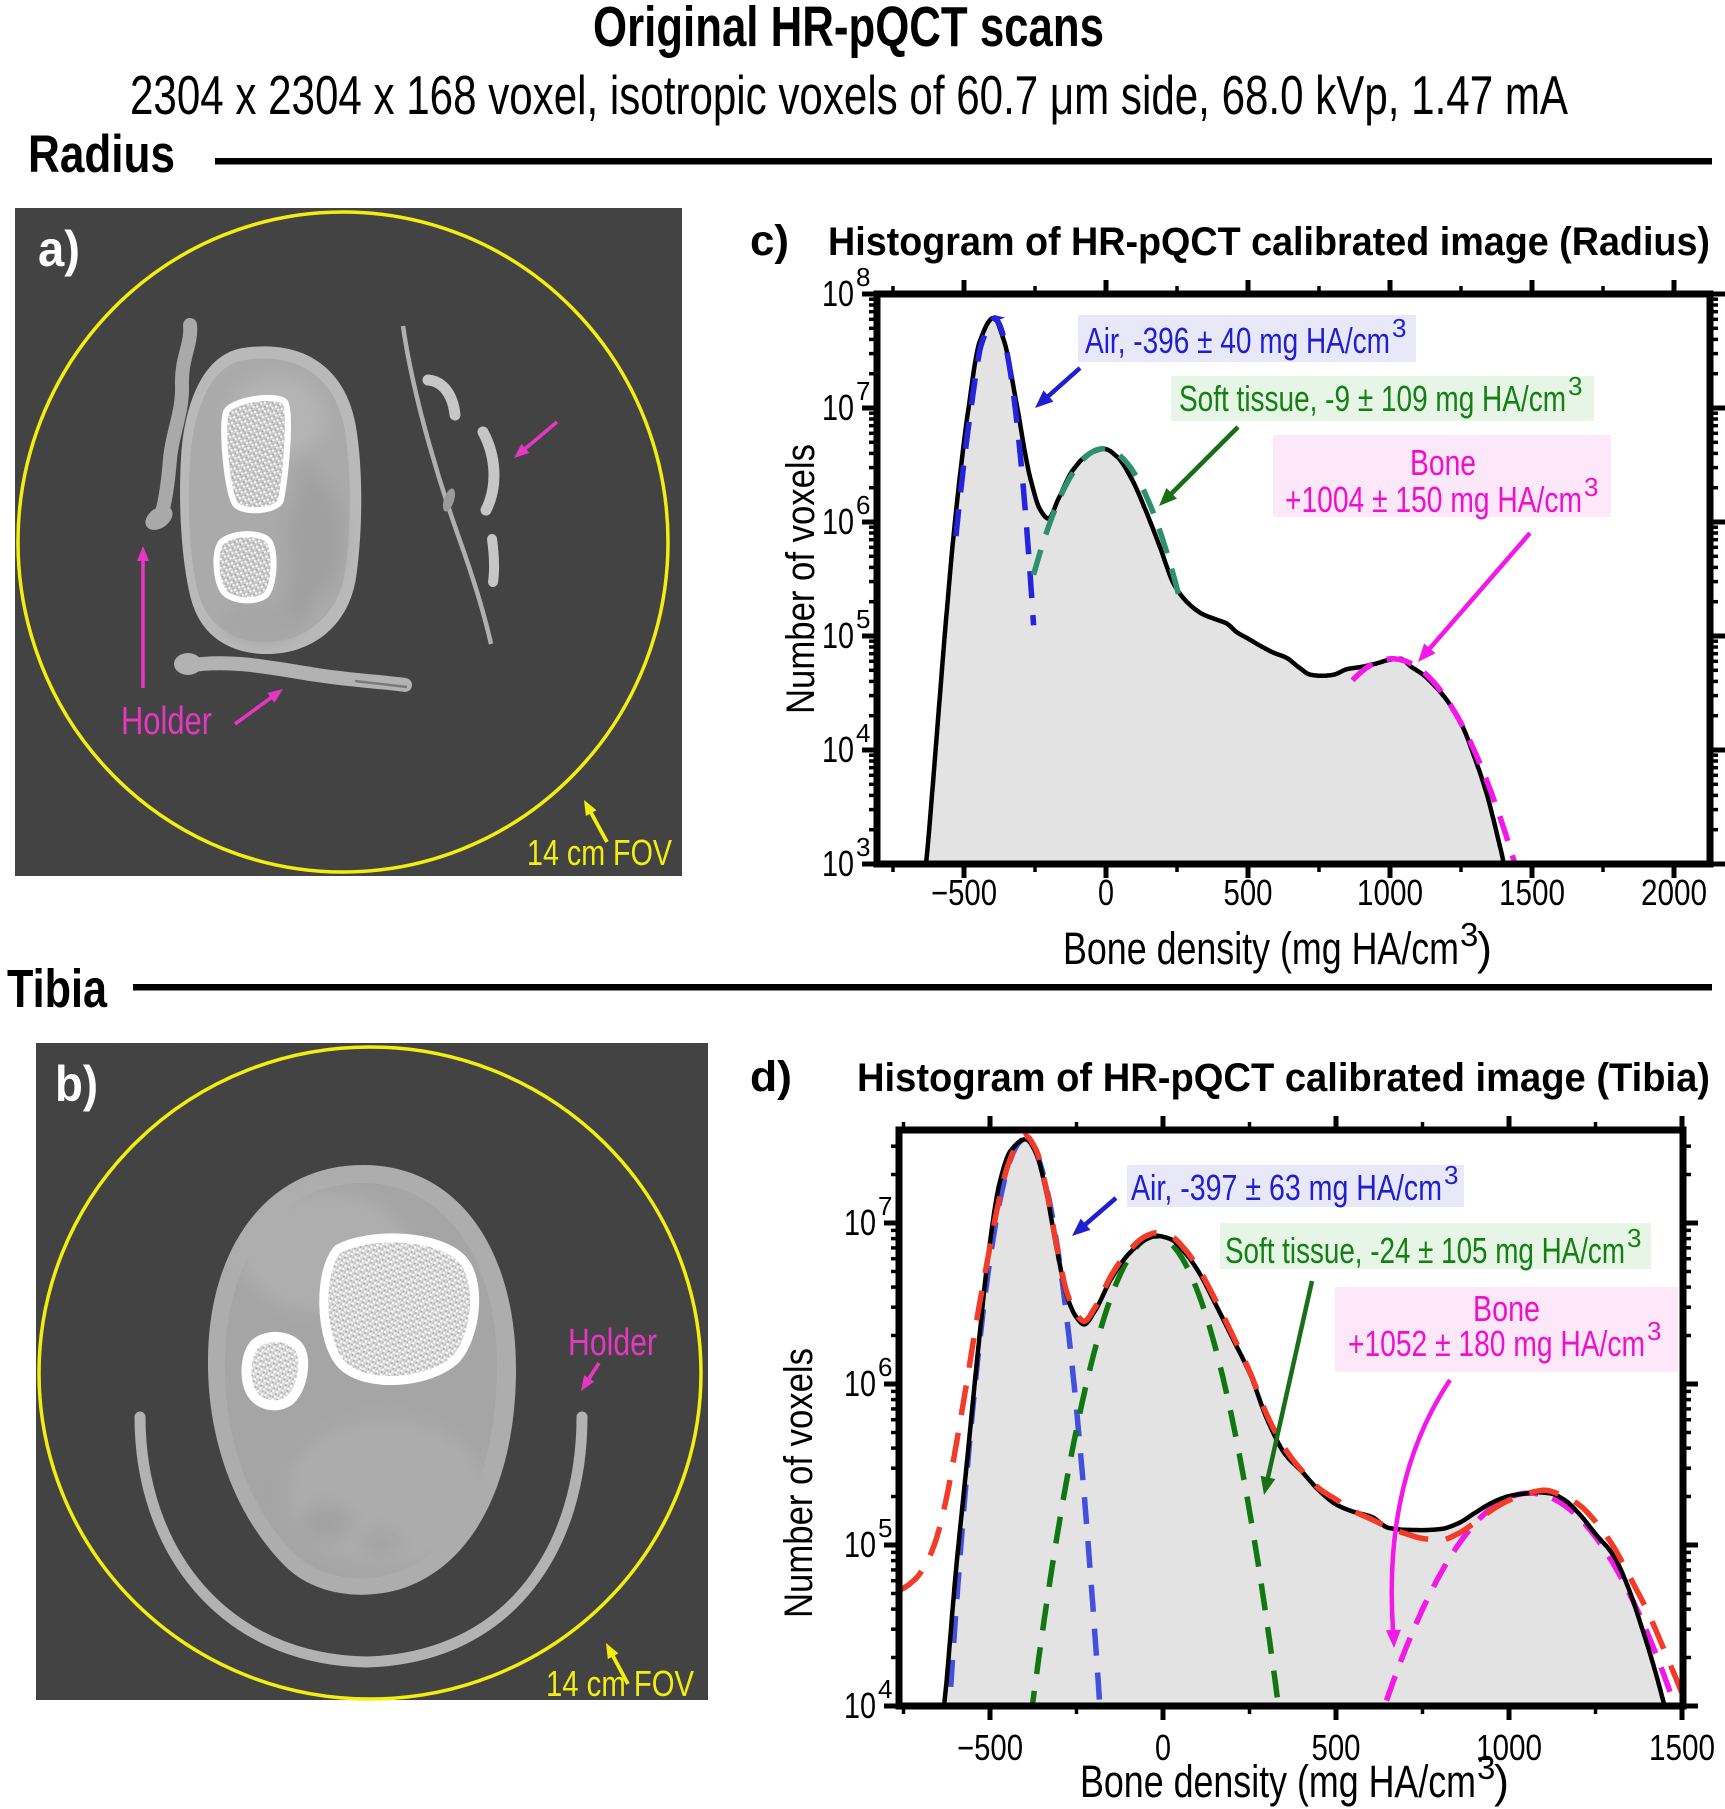  What do you see at coordinates (771, 1077) in the screenshot?
I see `svg-text: d)` at bounding box center [771, 1077].